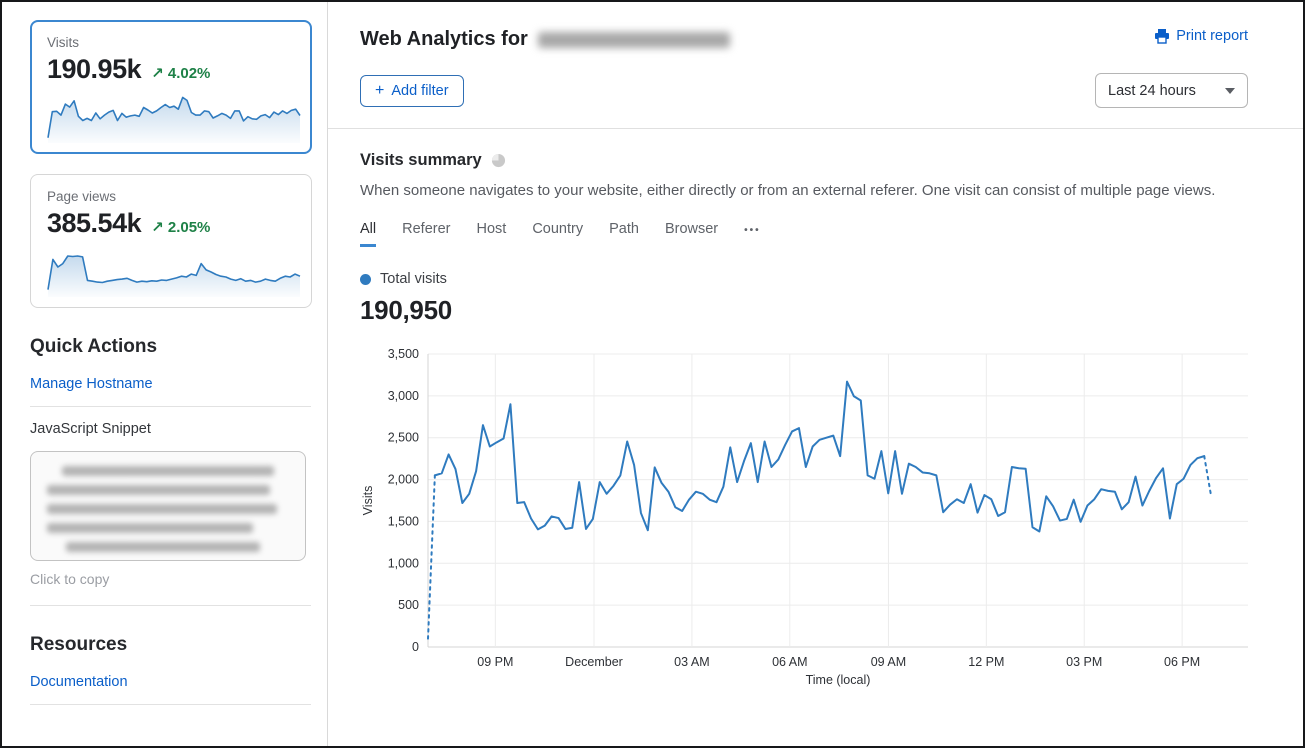 The width and height of the screenshot is (1305, 748). Describe the element at coordinates (1084, 662) in the screenshot. I see `svg-text: 03 PM` at that location.